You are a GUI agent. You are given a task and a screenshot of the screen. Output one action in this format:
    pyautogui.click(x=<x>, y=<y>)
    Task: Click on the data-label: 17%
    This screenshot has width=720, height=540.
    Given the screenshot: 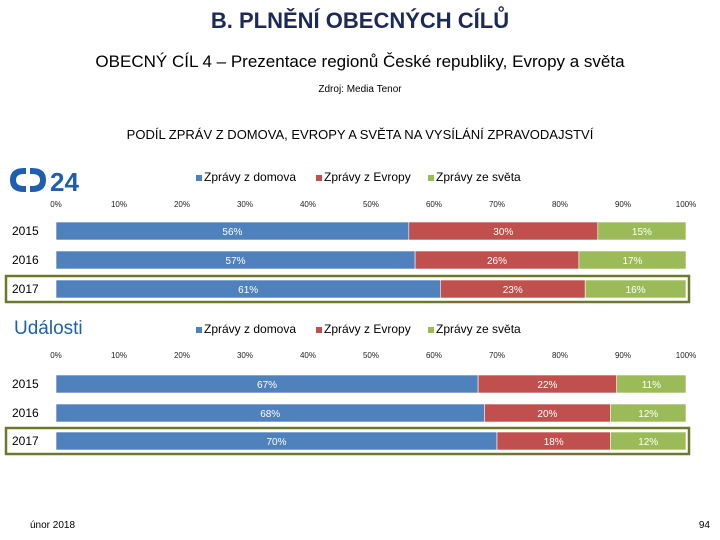 What is the action you would take?
    pyautogui.click(x=632, y=261)
    